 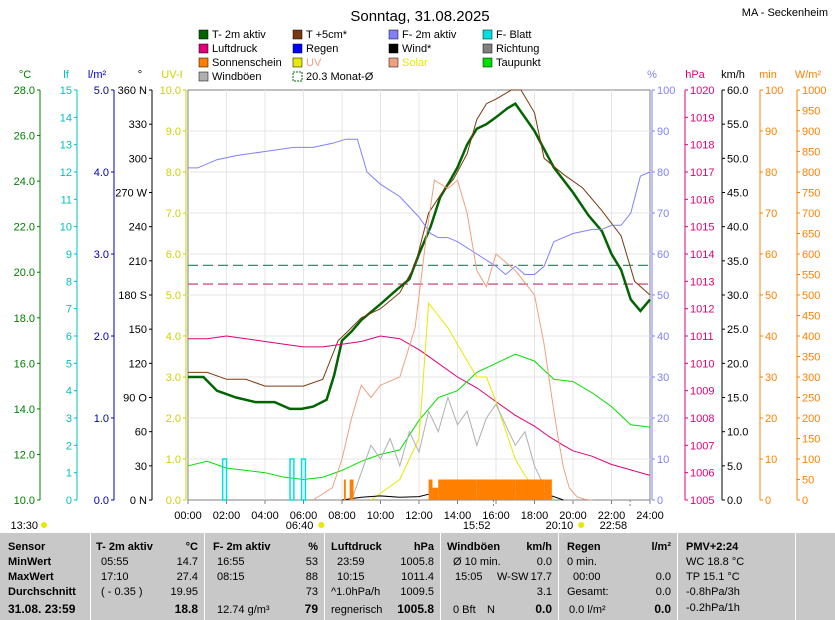 What do you see at coordinates (808, 75) in the screenshot?
I see `axis-unit-solar: W/m²` at bounding box center [808, 75].